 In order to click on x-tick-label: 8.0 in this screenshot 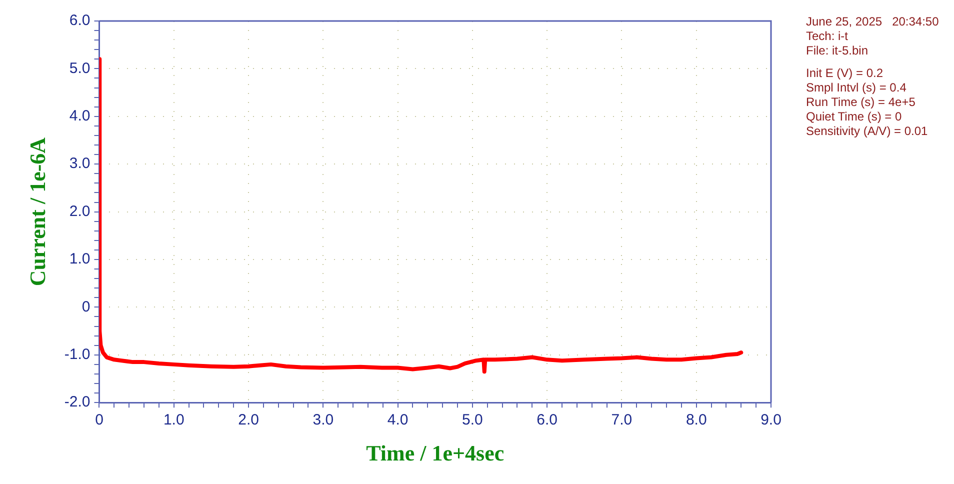, I will do `click(696, 420)`.